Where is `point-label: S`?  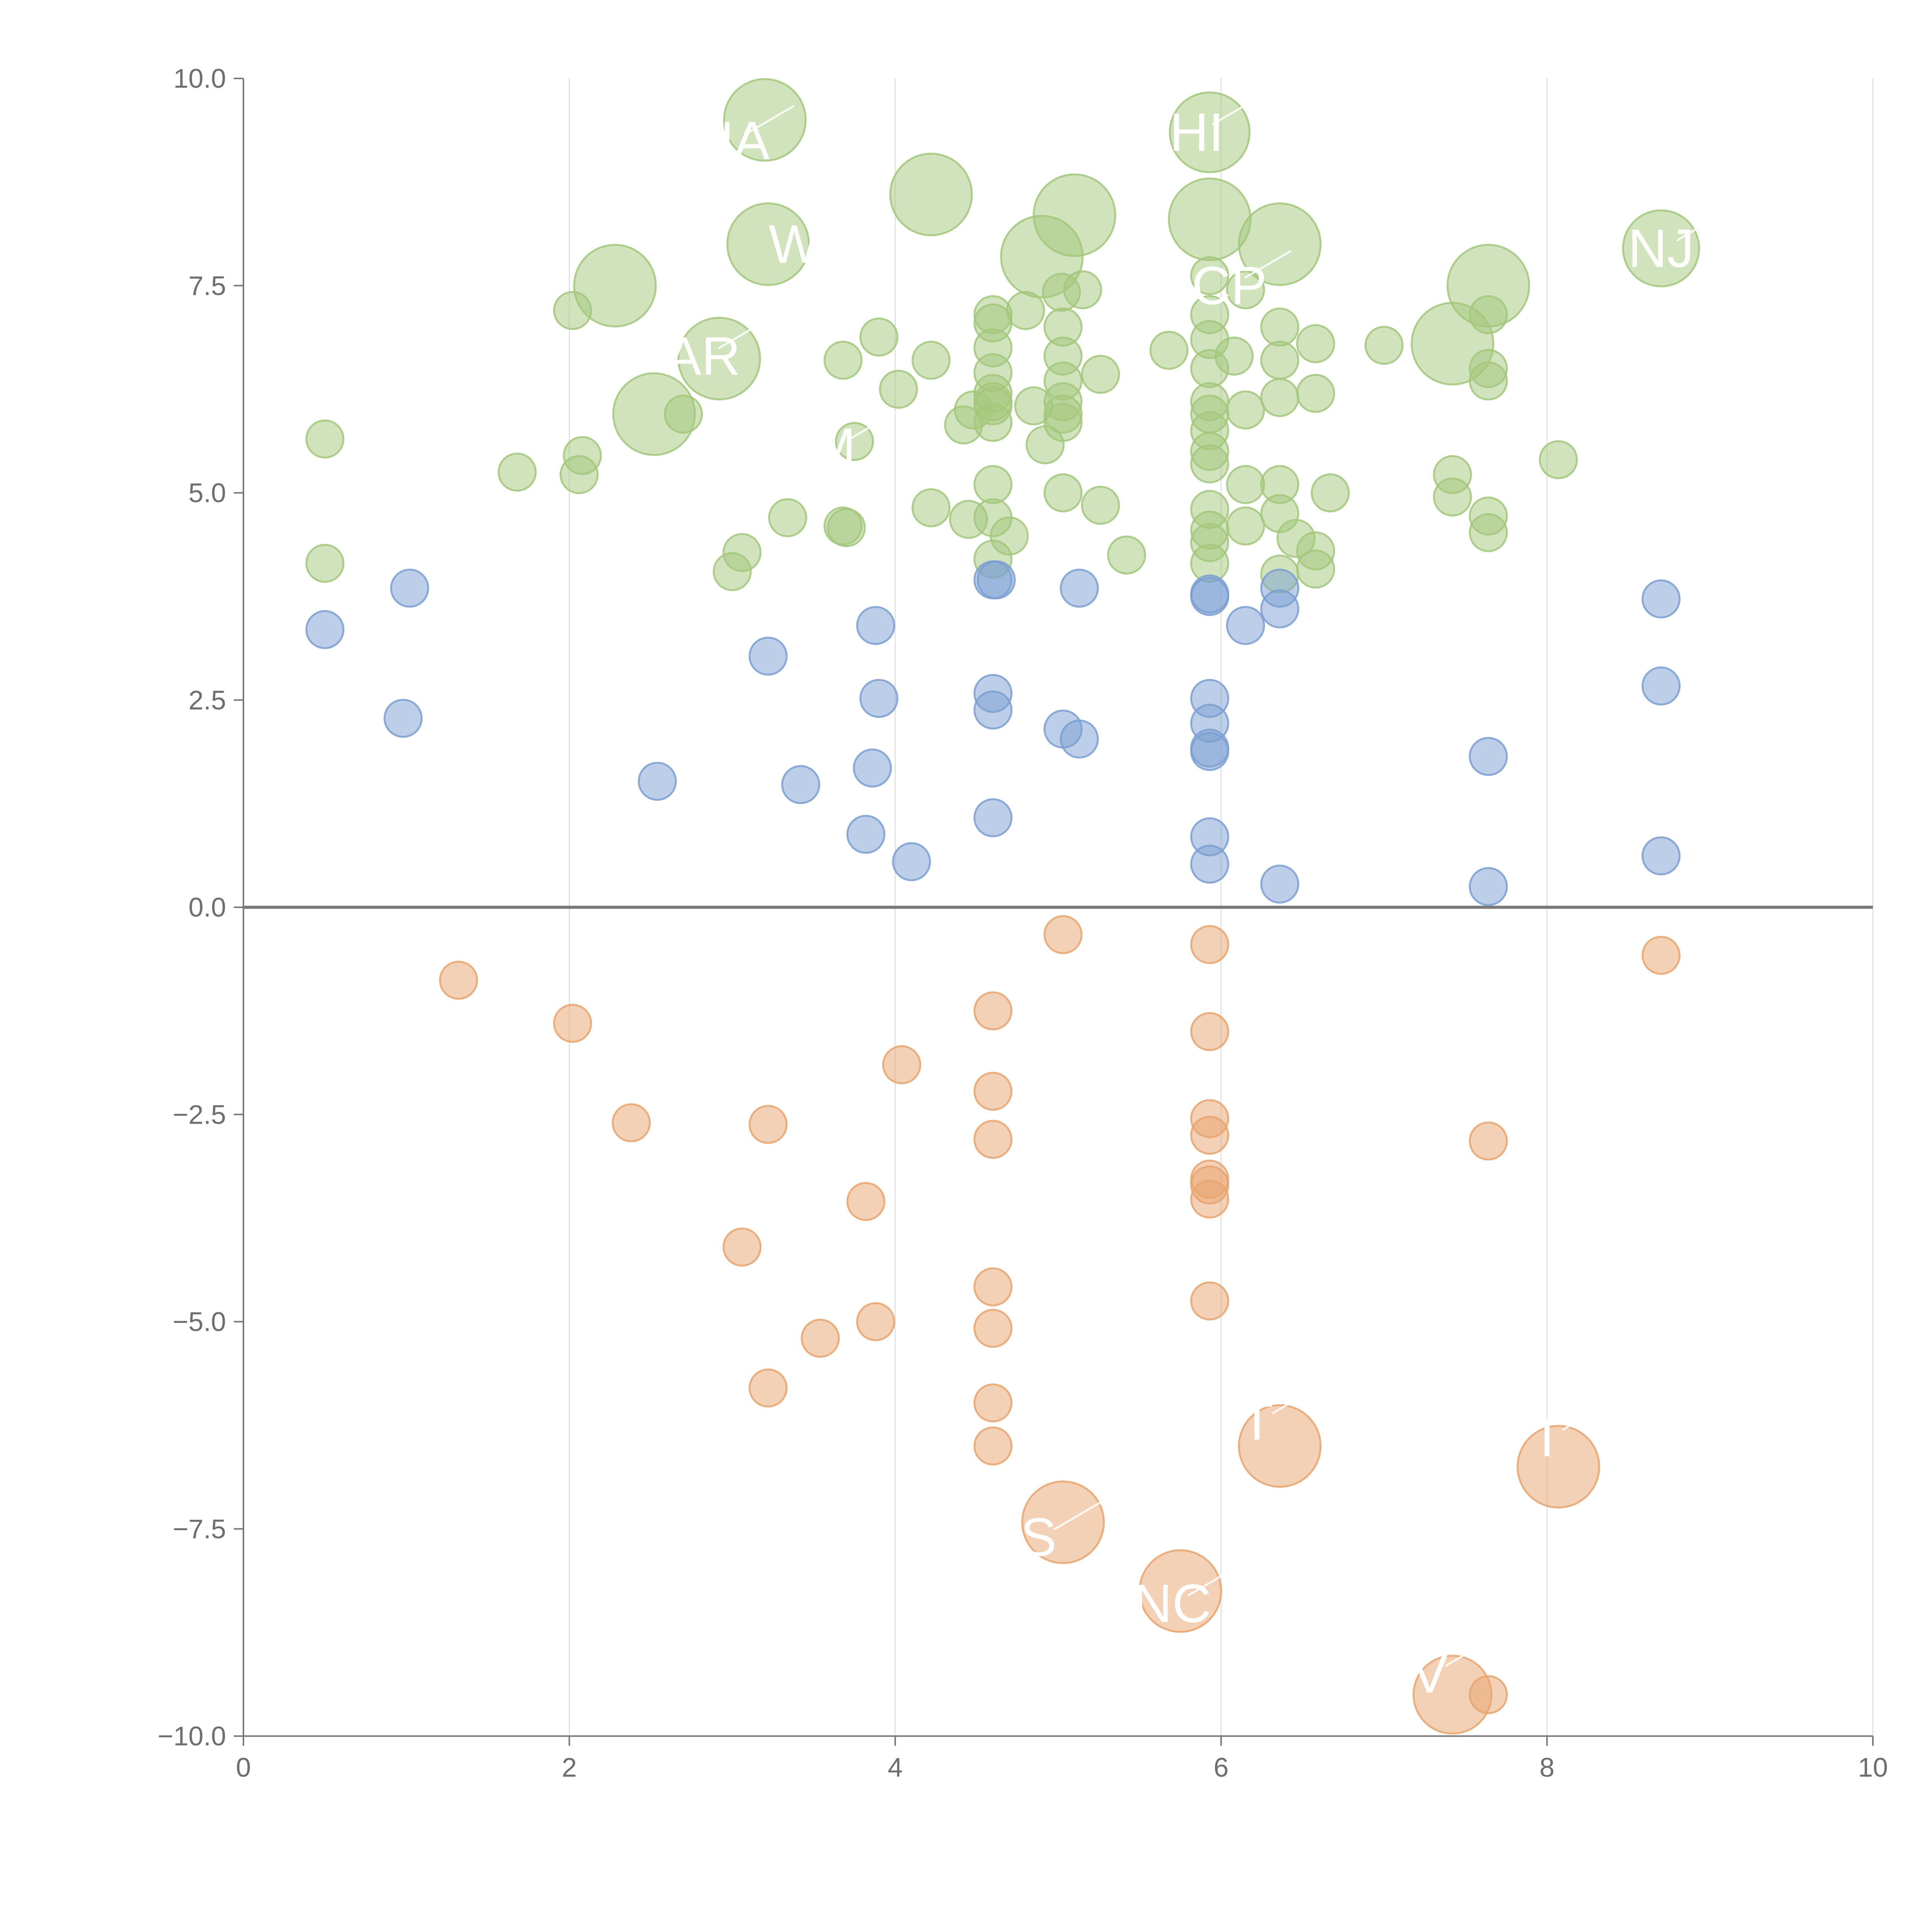 point-label: S is located at coordinates (1038, 1537).